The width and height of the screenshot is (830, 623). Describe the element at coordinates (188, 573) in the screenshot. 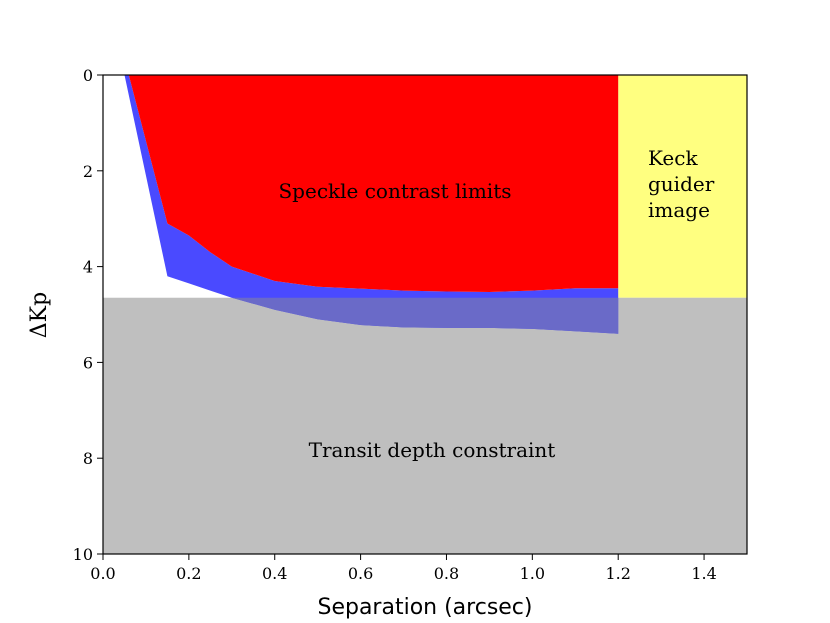

I see `x-tick-label: 0.2` at that location.